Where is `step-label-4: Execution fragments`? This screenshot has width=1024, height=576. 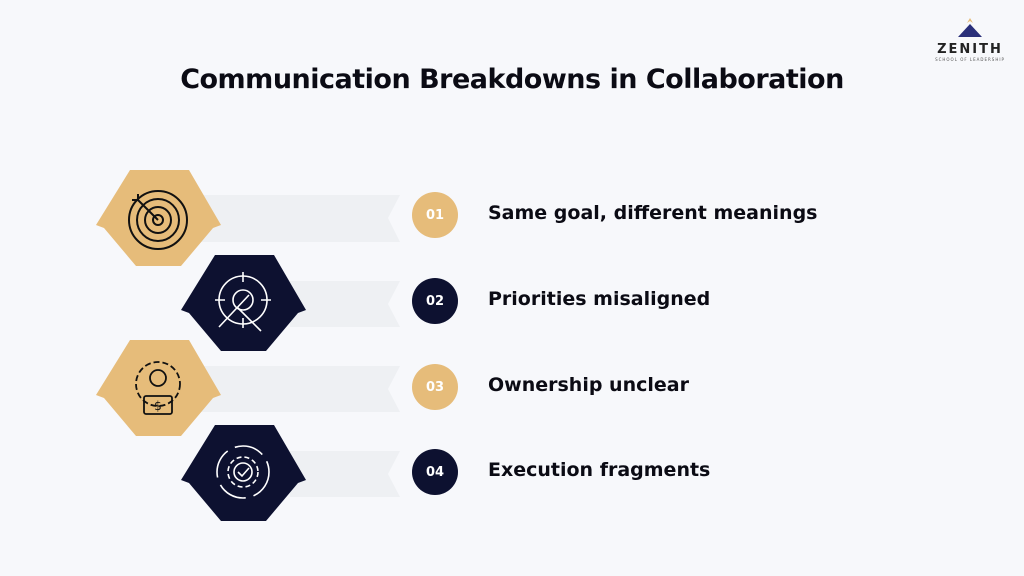 step-label-4: Execution fragments is located at coordinates (599, 470).